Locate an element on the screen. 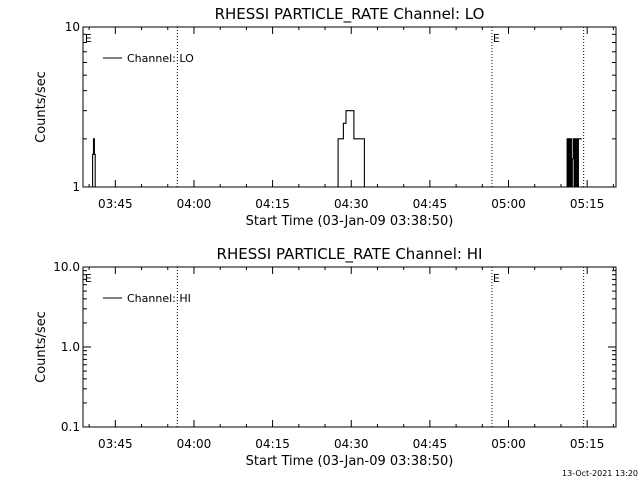  legend-label: Channel: LO is located at coordinates (160, 58).